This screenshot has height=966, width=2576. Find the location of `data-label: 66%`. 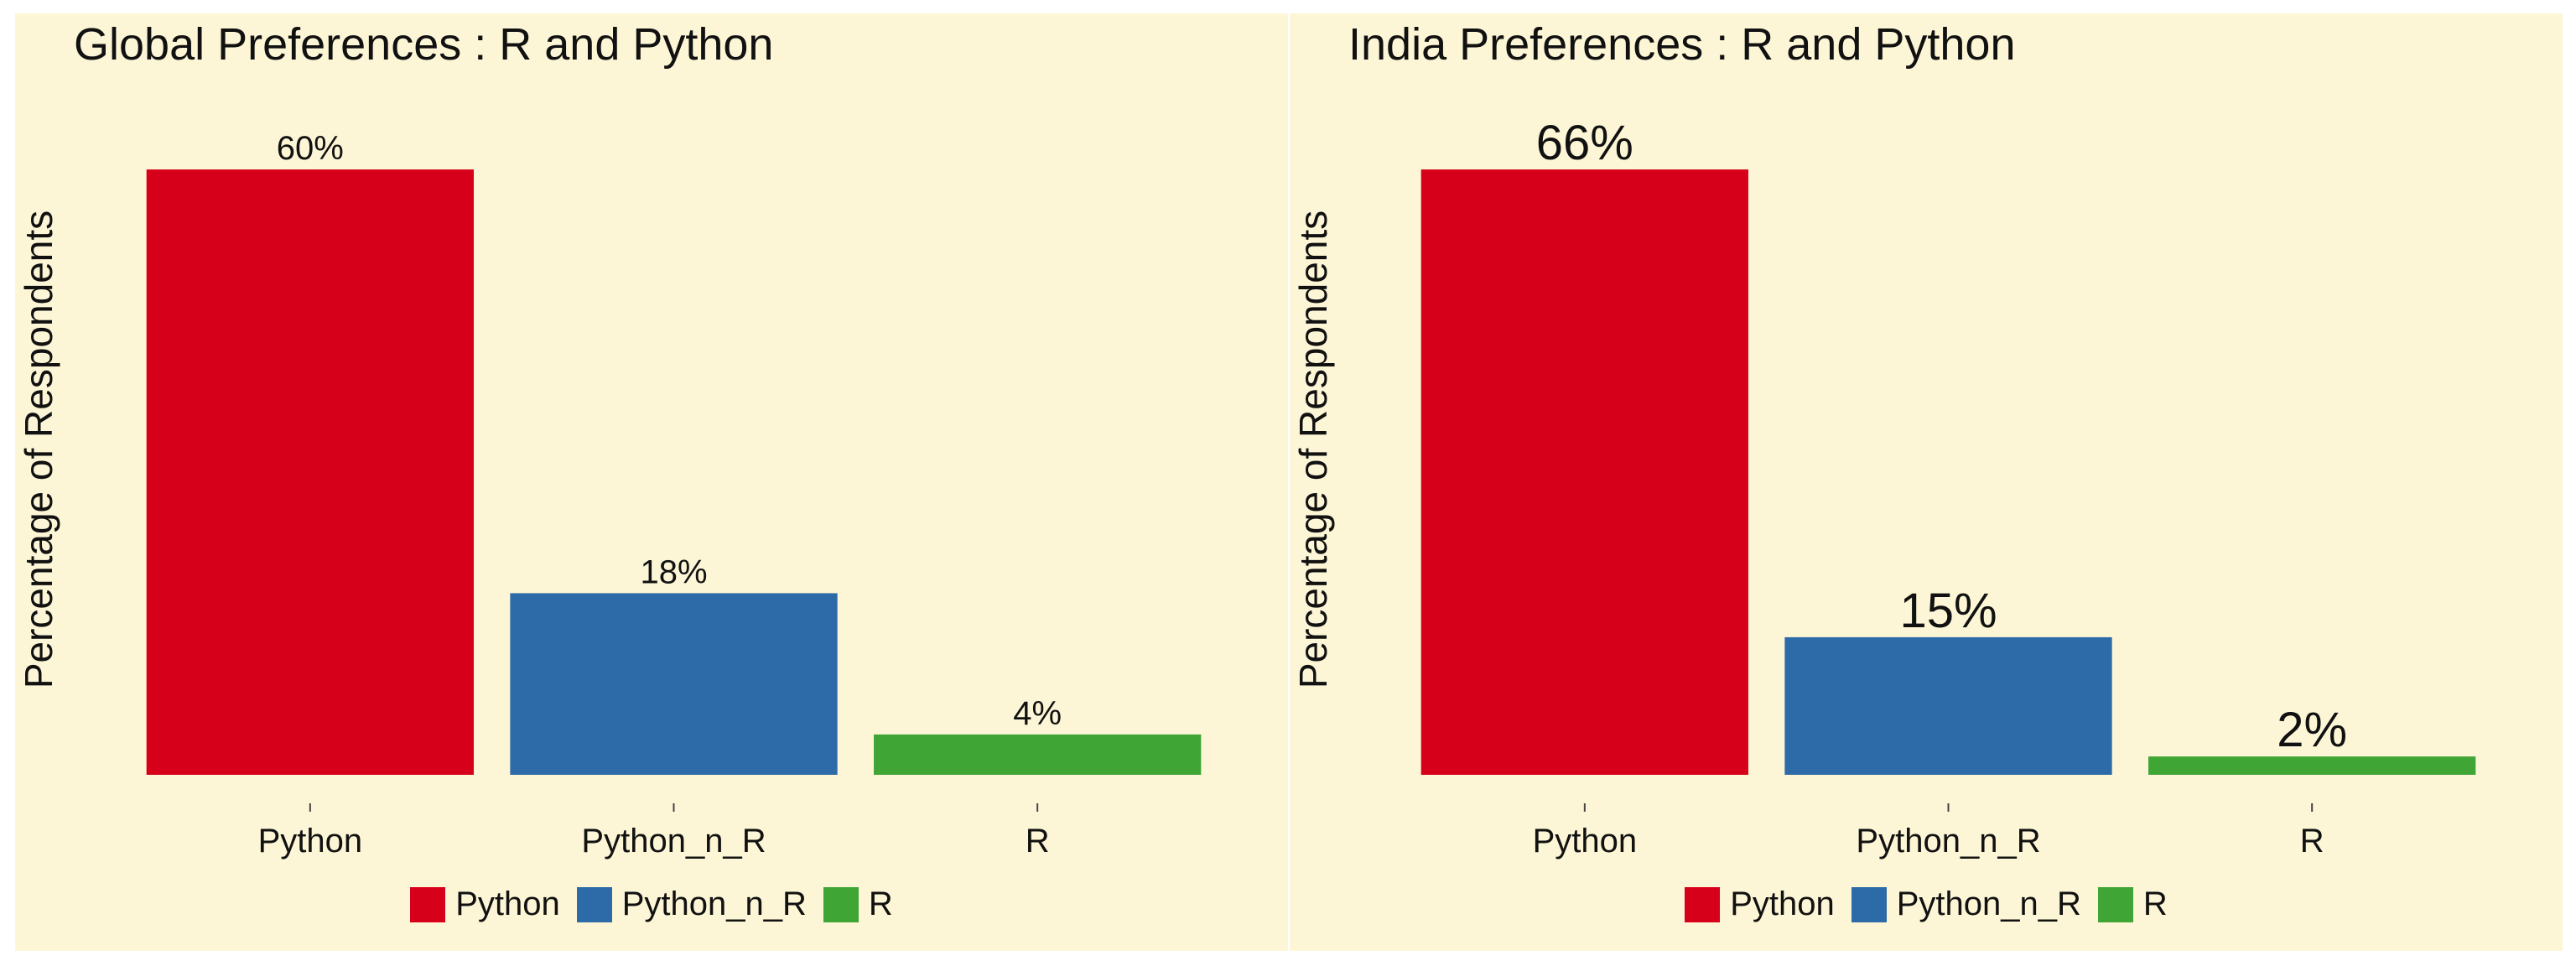

data-label: 66% is located at coordinates (1584, 143).